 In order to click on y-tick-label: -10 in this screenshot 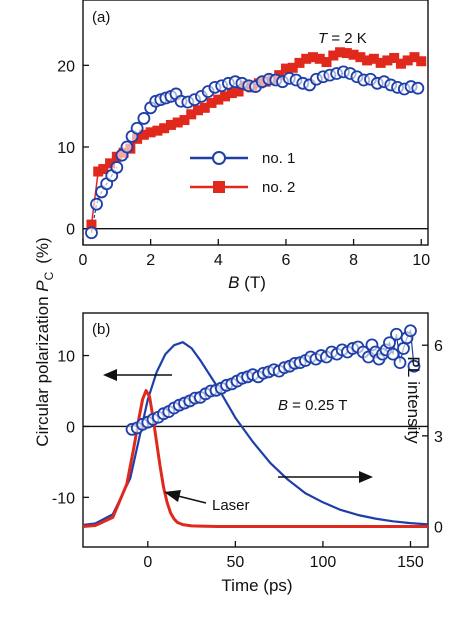, I will do `click(63, 498)`.